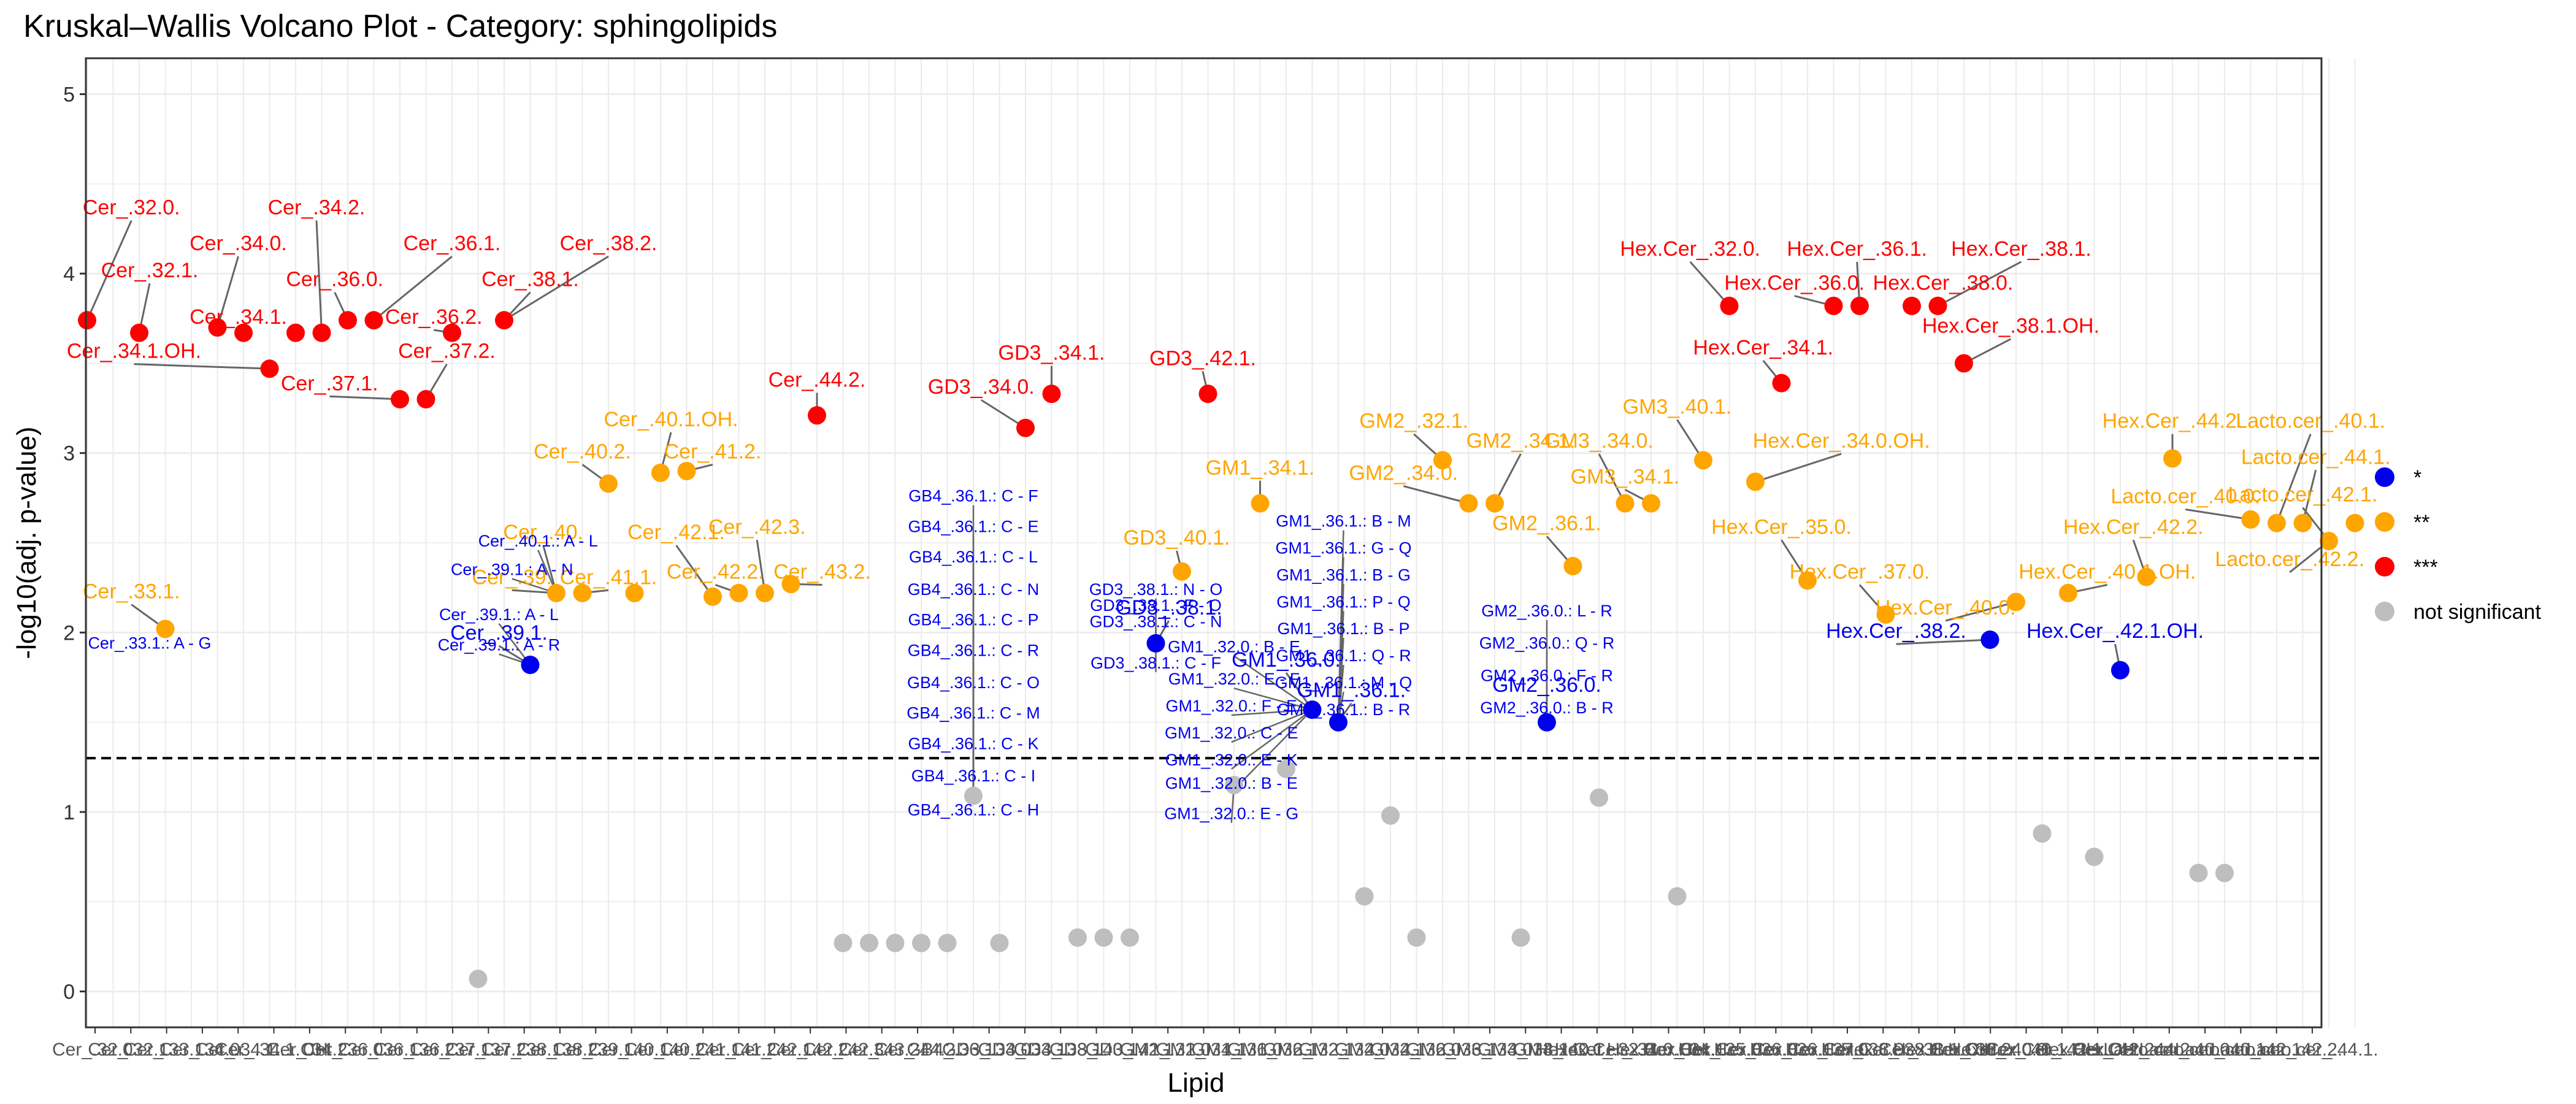 The width and height of the screenshot is (2576, 1104). I want to click on point-label: Cer_.40.1.OH., so click(671, 419).